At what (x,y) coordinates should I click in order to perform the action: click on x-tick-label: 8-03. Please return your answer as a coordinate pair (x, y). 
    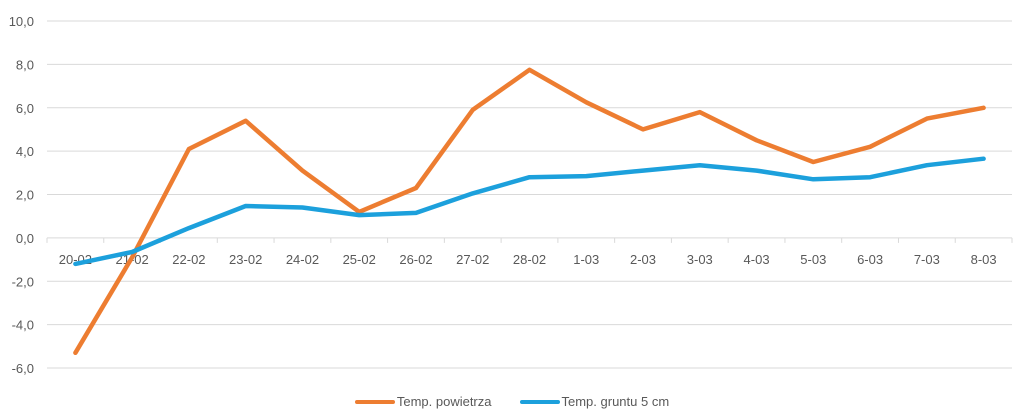
    Looking at the image, I should click on (984, 259).